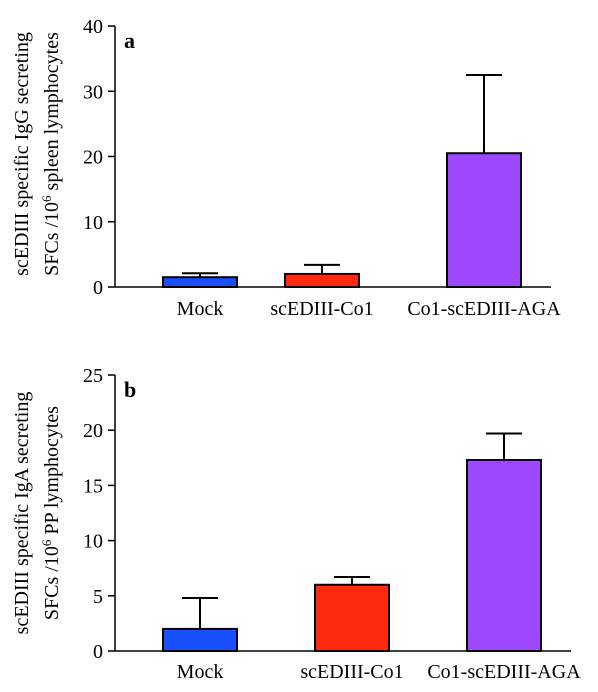 Image resolution: width=598 pixels, height=692 pixels. I want to click on y-tick-label: 40, so click(93, 27).